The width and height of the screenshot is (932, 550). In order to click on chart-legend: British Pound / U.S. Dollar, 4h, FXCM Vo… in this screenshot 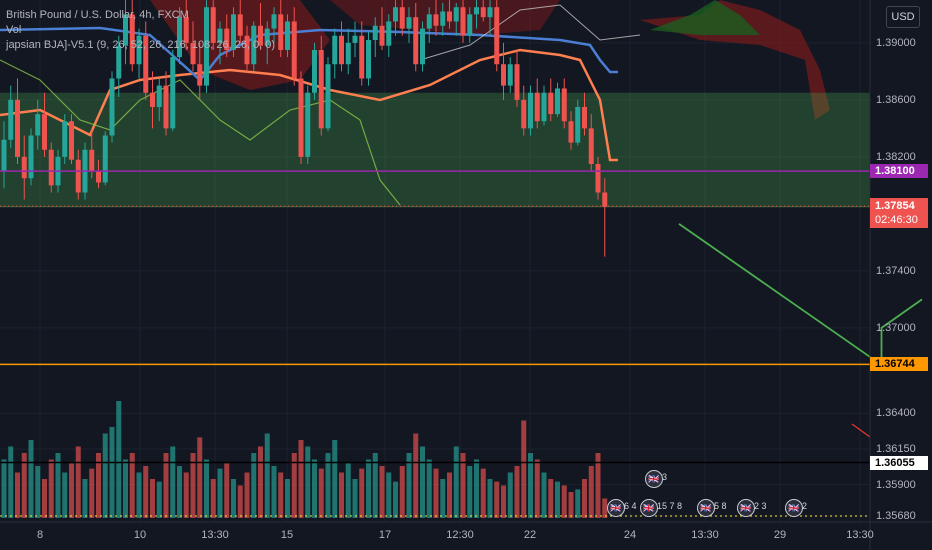, I will do `click(140, 30)`.